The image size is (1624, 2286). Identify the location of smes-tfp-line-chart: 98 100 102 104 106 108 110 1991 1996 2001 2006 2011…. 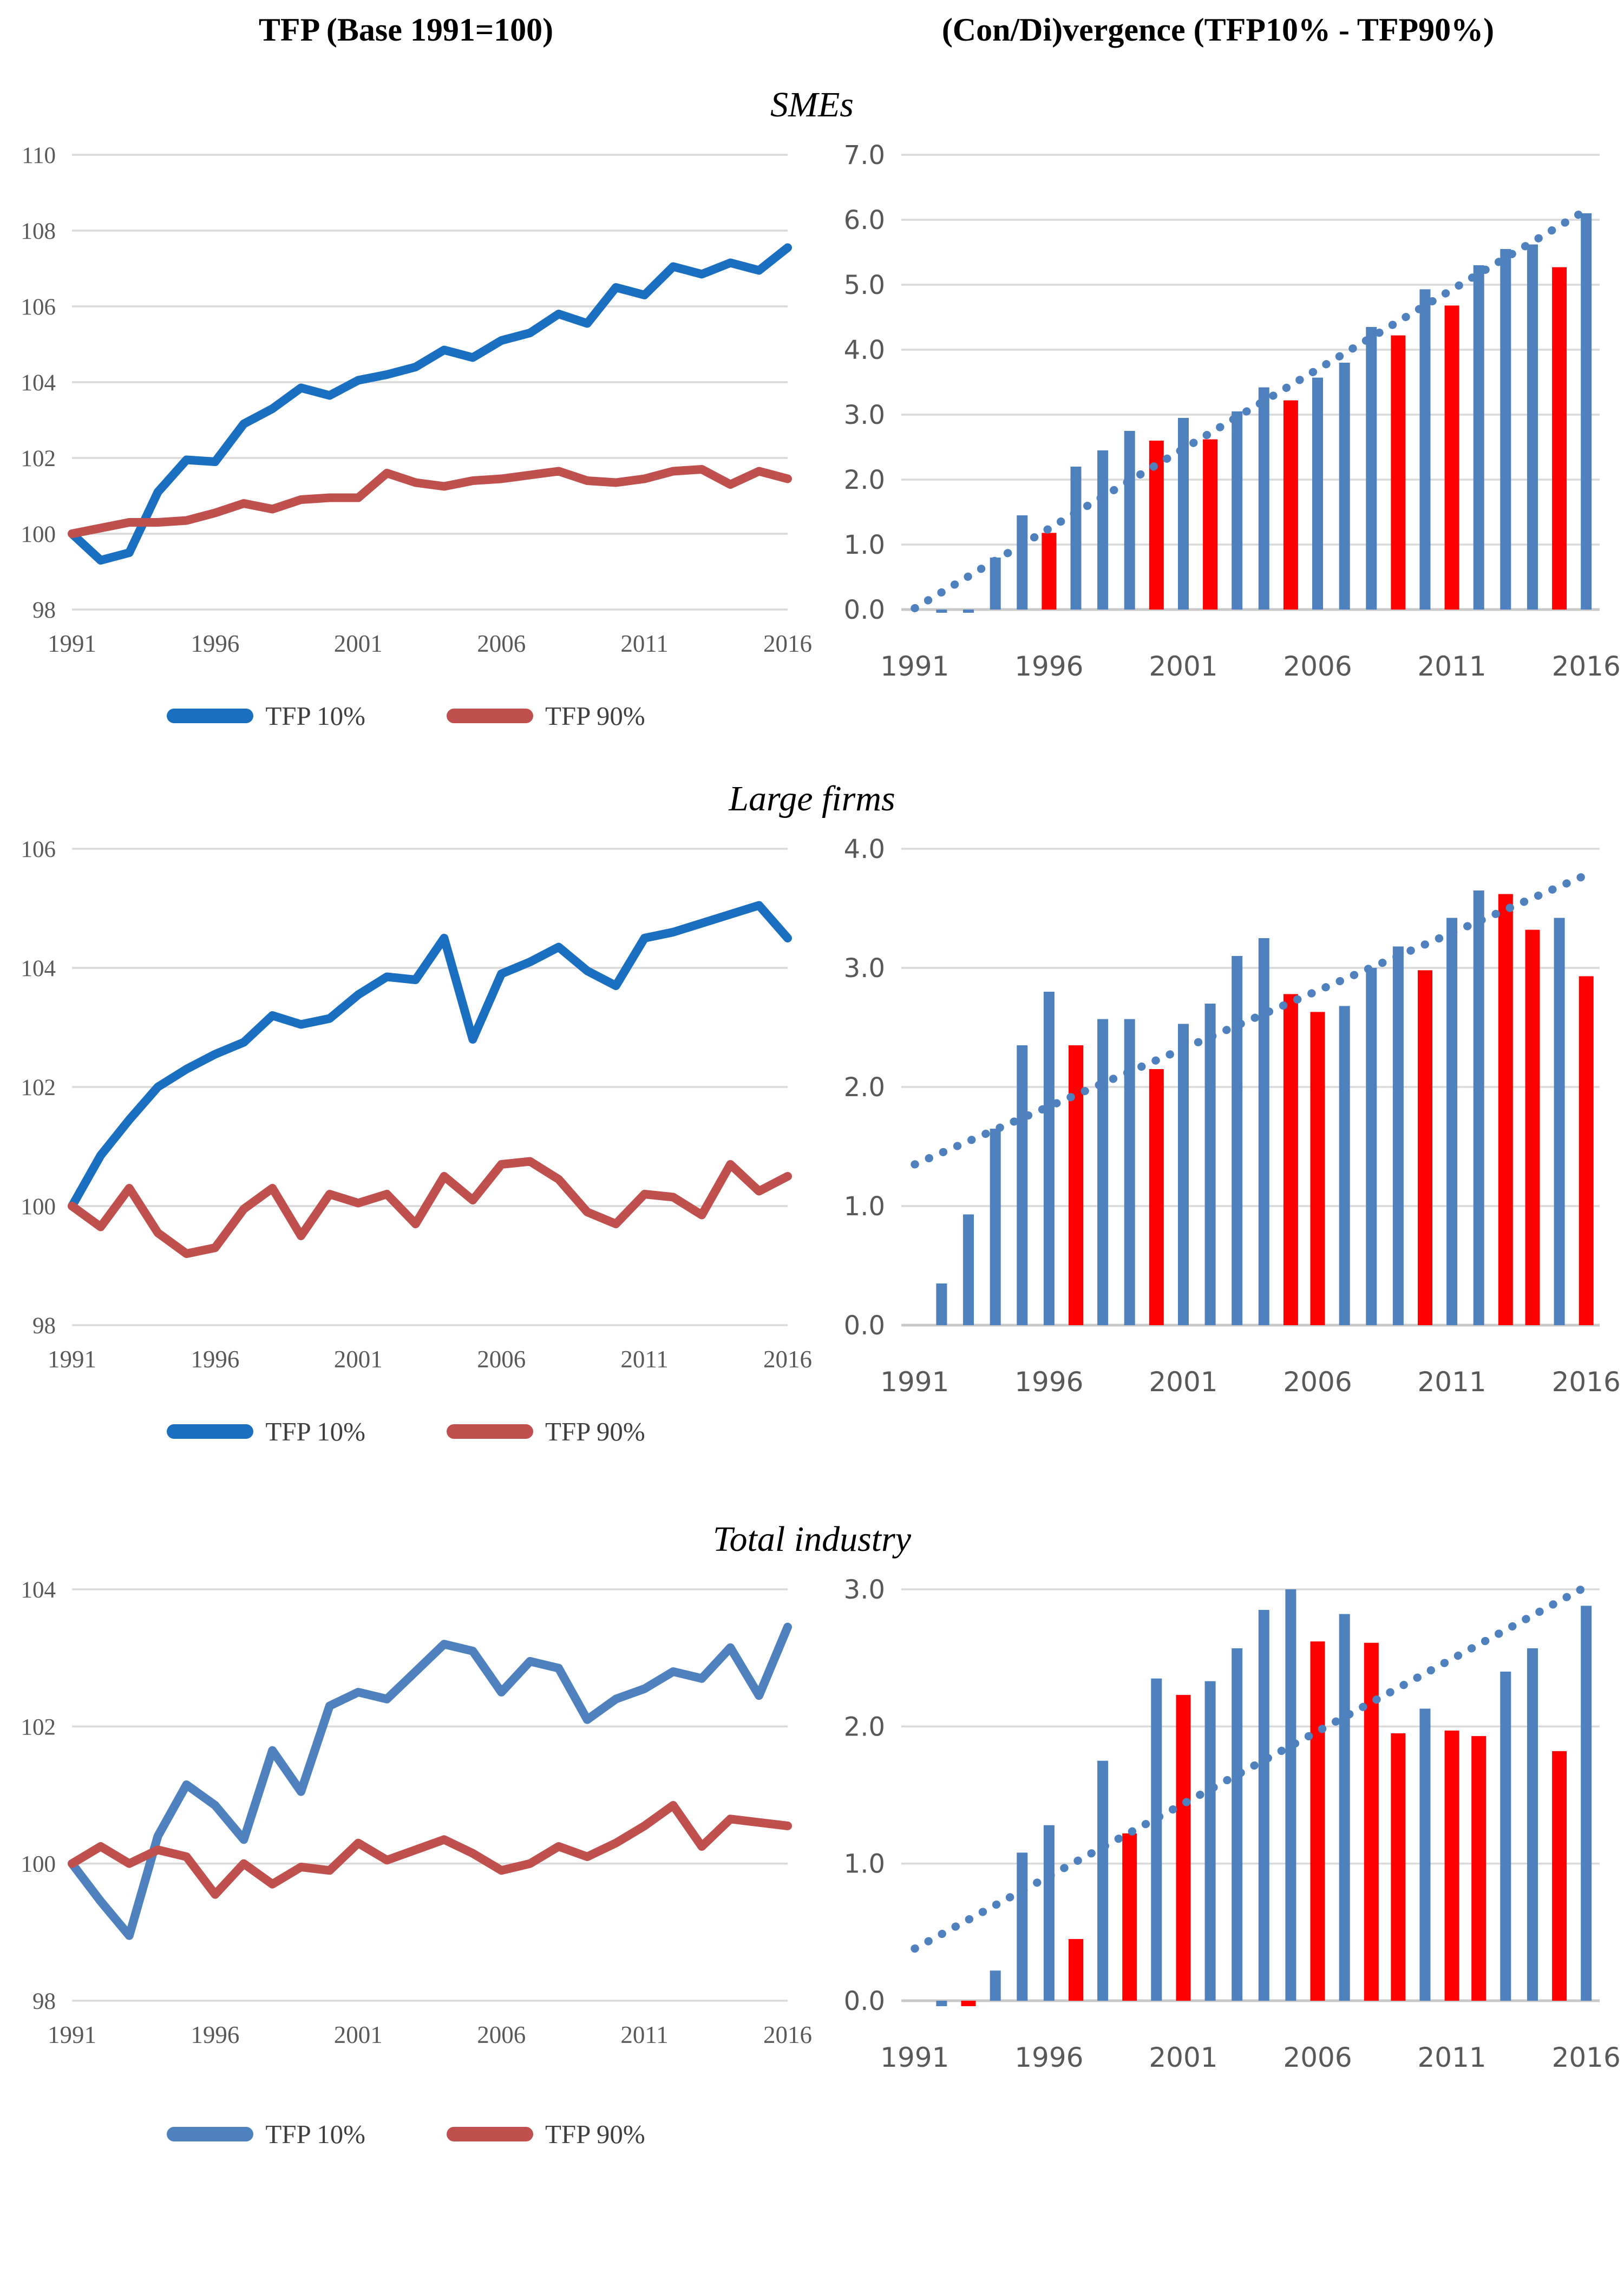
(407, 402).